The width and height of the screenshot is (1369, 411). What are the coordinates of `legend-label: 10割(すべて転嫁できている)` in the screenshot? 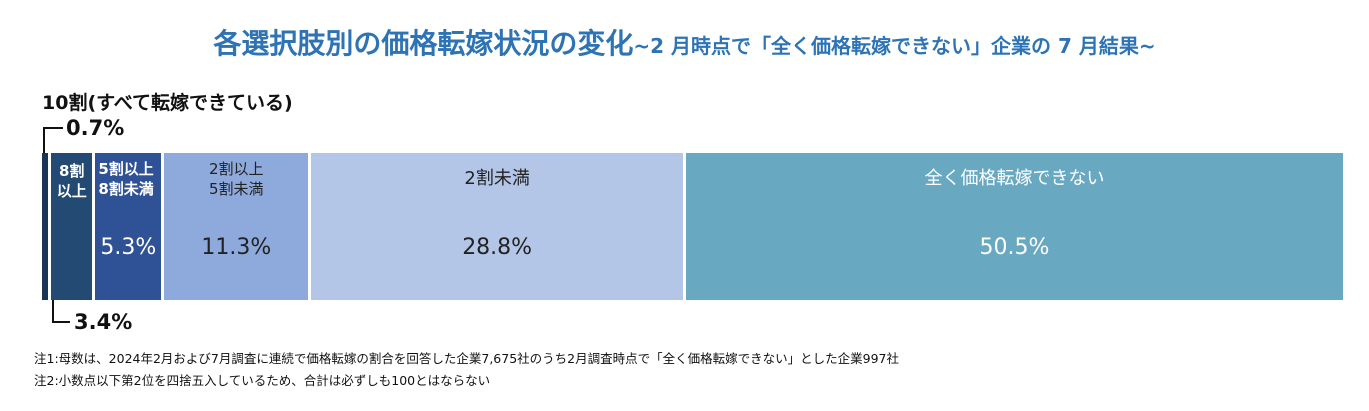 It's located at (167, 103).